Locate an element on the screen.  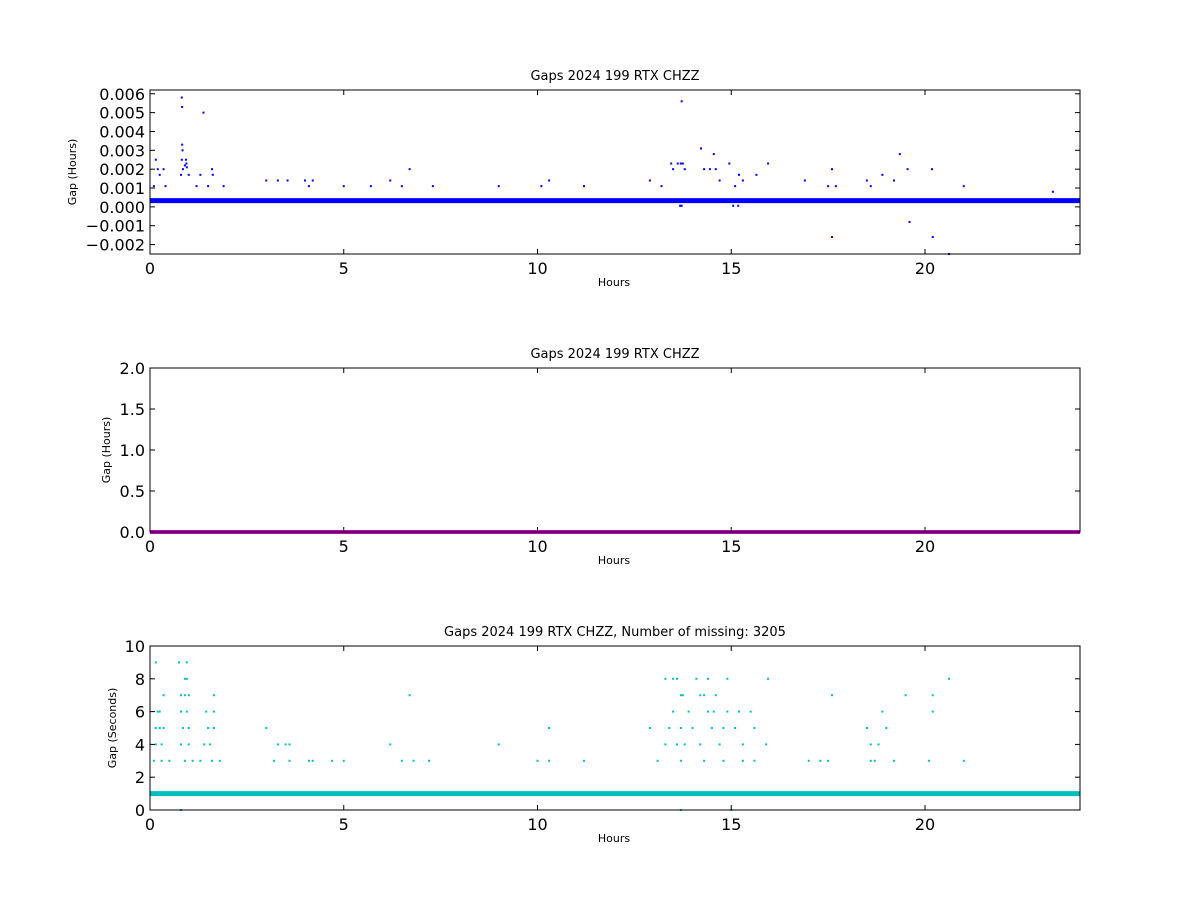
y-tick-label: 0.0 is located at coordinates (132, 532).